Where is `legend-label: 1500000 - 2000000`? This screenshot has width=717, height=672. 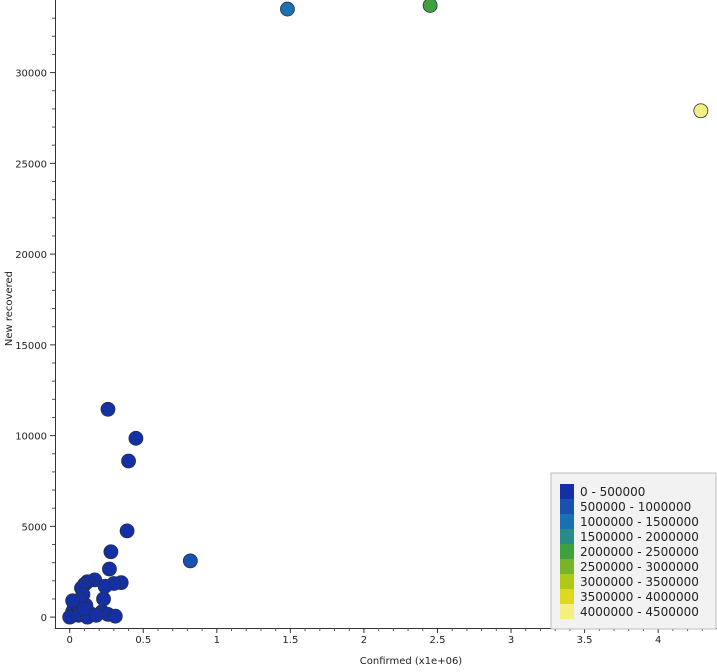 legend-label: 1500000 - 2000000 is located at coordinates (639, 537).